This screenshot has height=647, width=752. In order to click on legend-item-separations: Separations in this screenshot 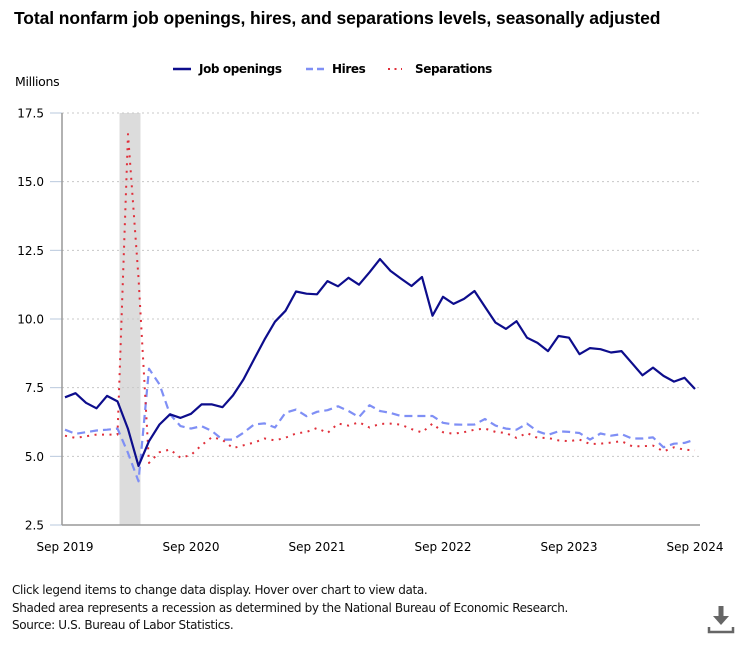, I will do `click(439, 69)`.